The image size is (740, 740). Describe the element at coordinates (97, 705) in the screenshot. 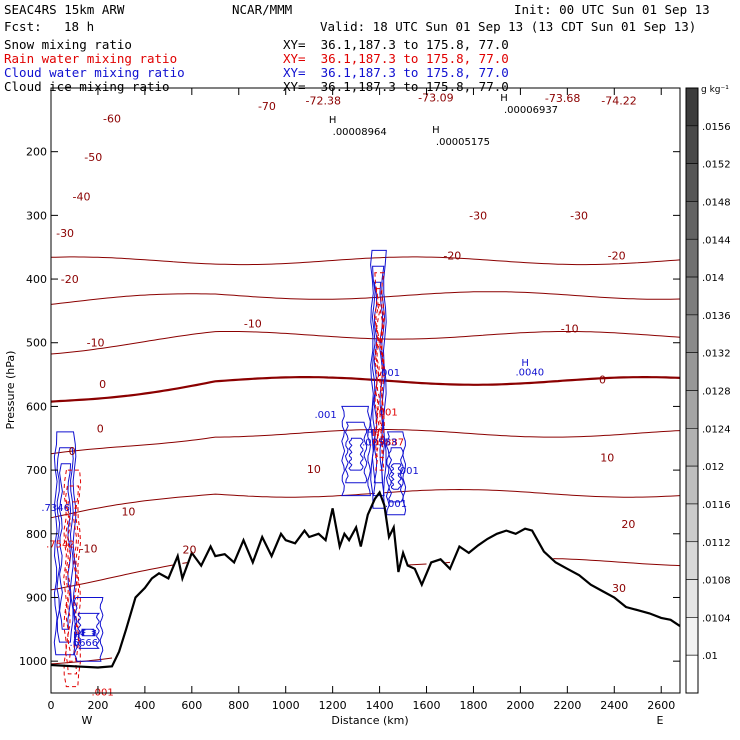

I see `x-tick-label: 200` at that location.